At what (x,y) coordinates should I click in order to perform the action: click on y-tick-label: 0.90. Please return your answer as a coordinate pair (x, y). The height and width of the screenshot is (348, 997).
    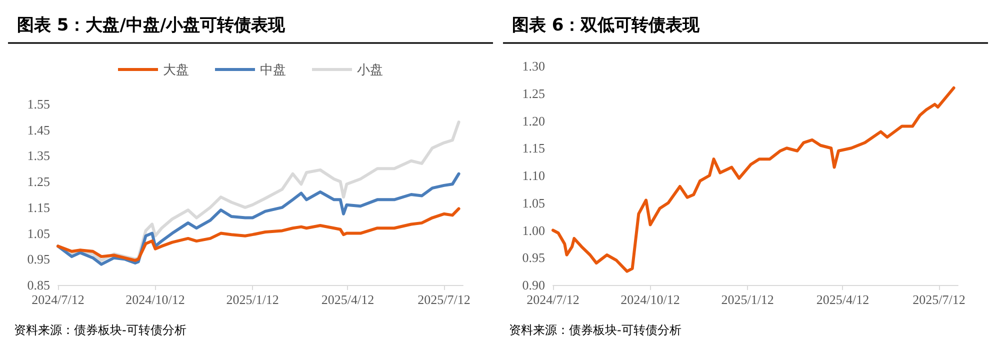
    Looking at the image, I should click on (533, 285).